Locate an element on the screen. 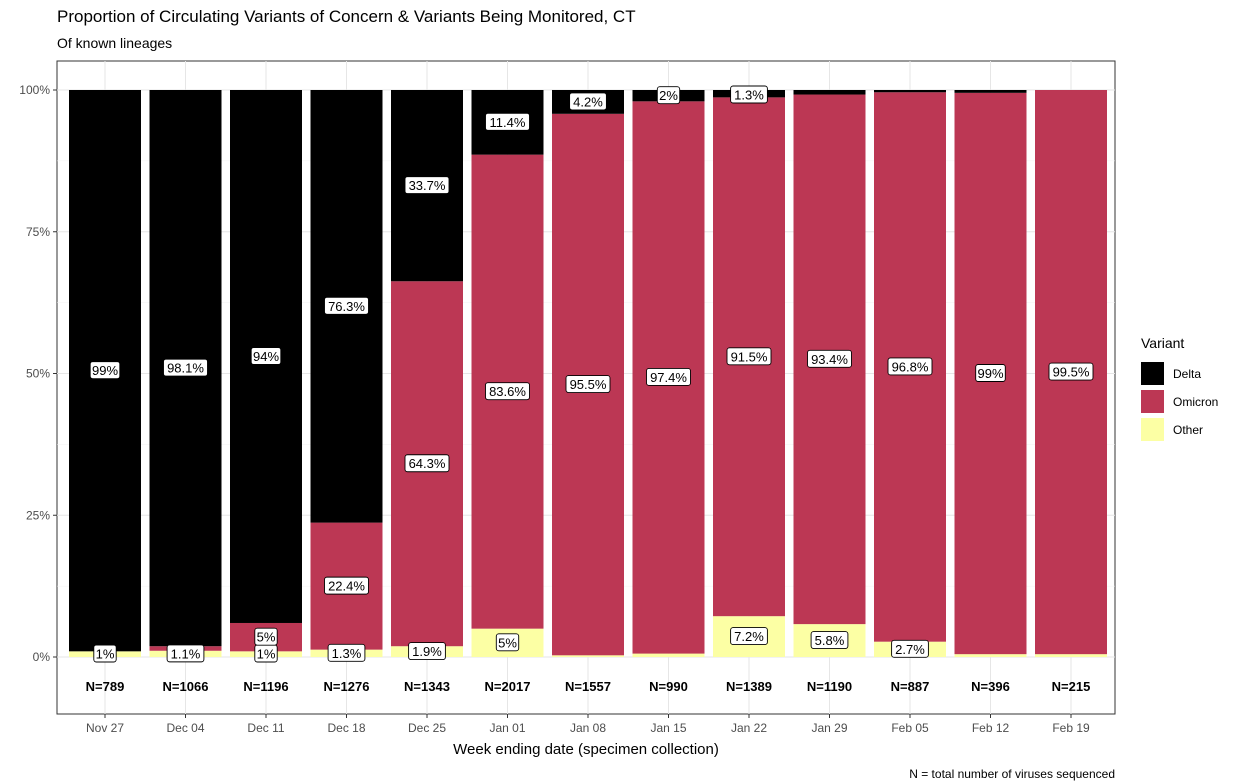 Image resolution: width=1242 pixels, height=784 pixels. data-label-text: 94% is located at coordinates (266, 356).